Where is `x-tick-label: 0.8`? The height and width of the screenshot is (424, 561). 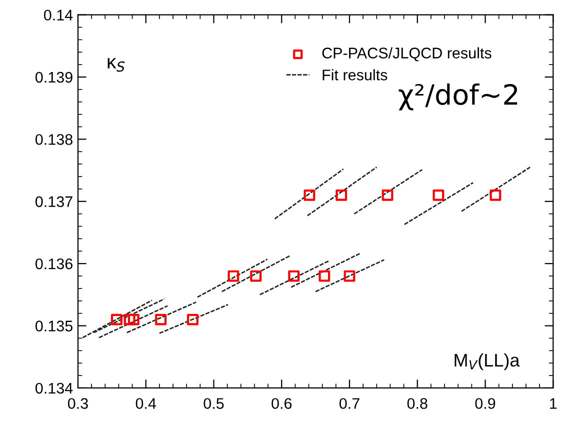 x-tick-label: 0.8 is located at coordinates (417, 403).